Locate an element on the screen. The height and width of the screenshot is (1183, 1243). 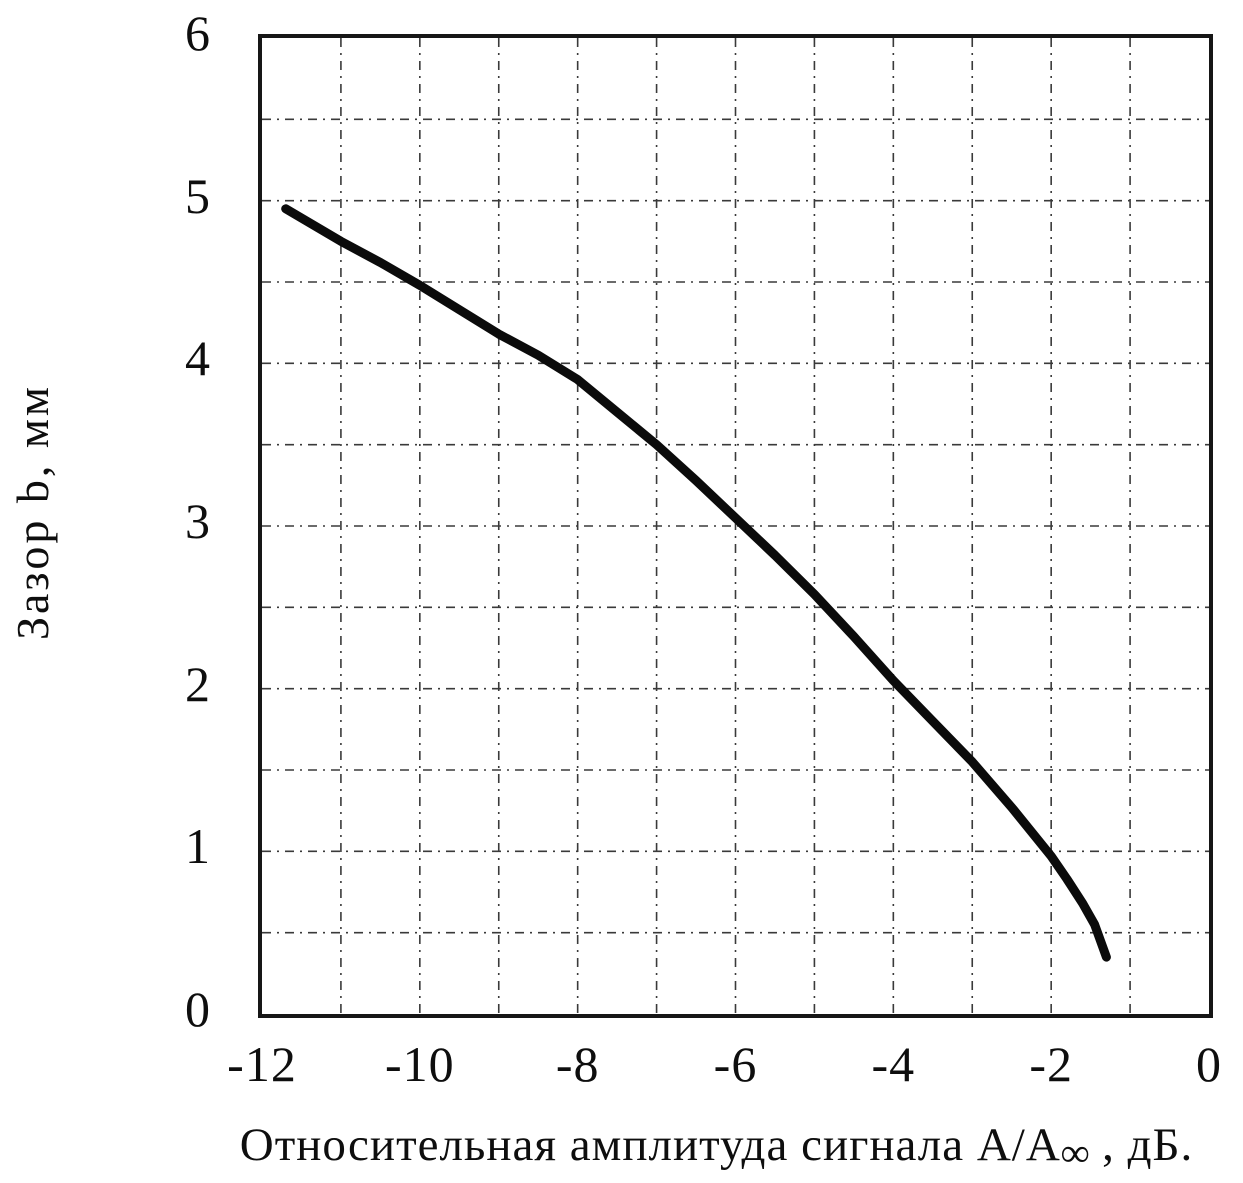
y-tick-label: 2 is located at coordinates (198, 683).